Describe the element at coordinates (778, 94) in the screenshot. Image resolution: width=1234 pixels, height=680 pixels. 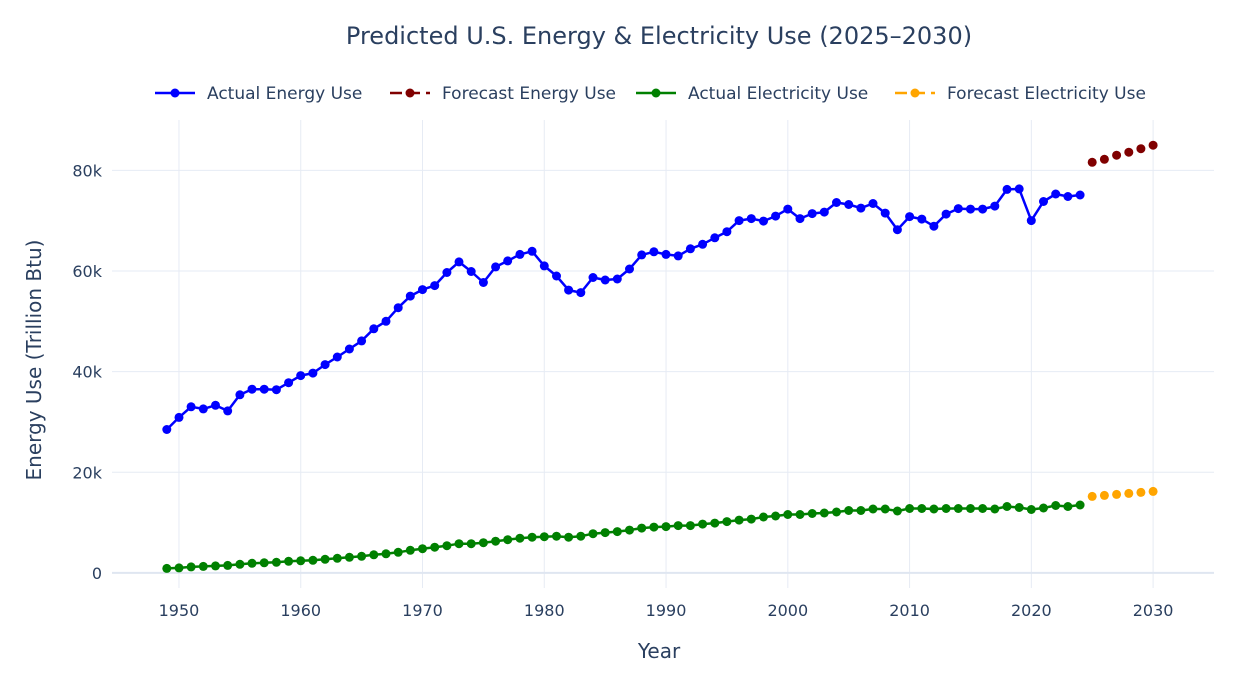
I see `legend-label: Actual Electricity Use` at that location.